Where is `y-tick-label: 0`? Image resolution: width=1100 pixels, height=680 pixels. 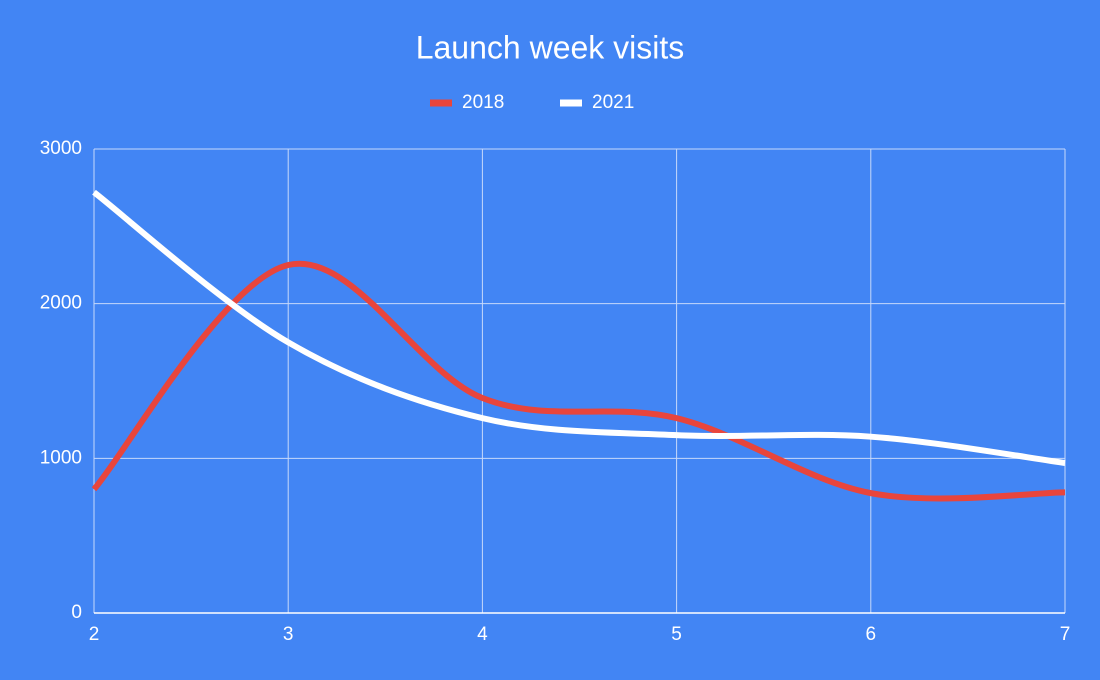
y-tick-label: 0 is located at coordinates (76, 612).